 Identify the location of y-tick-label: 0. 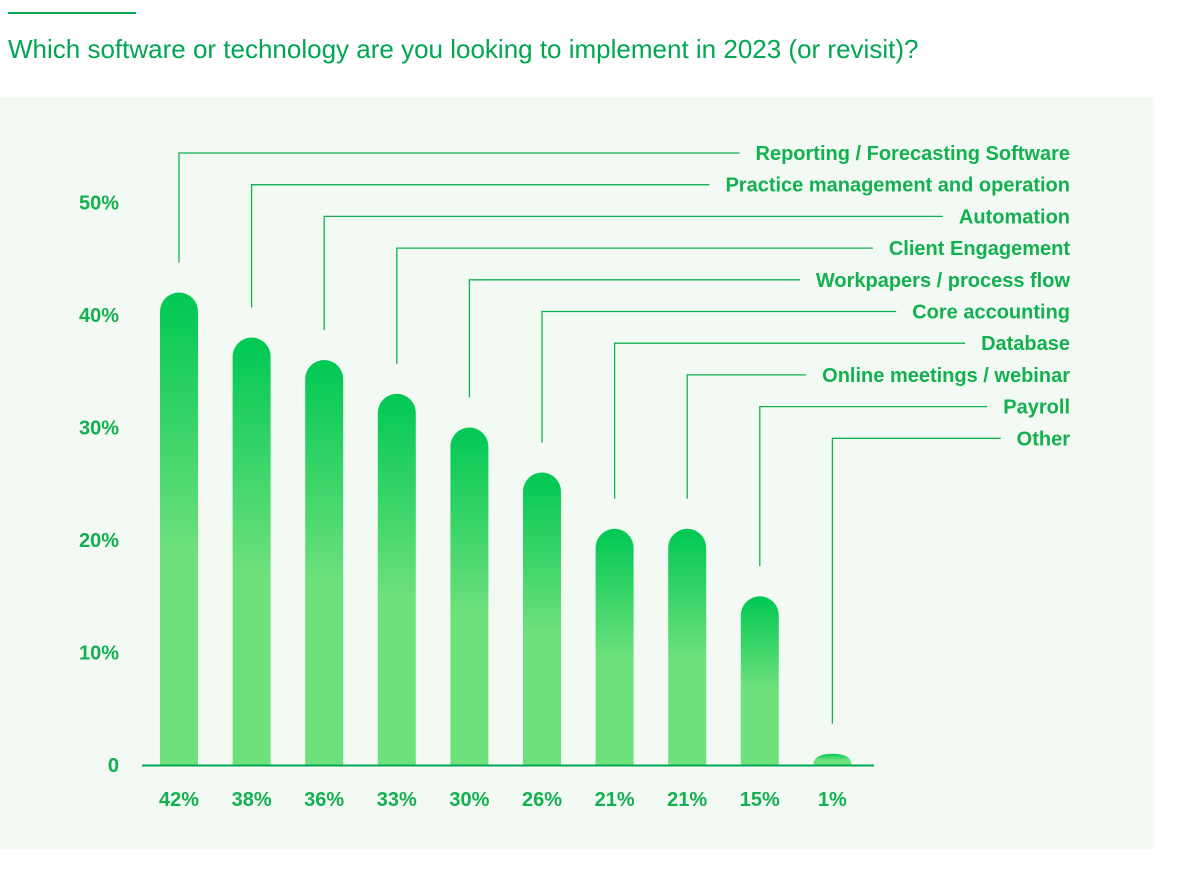
(113, 766).